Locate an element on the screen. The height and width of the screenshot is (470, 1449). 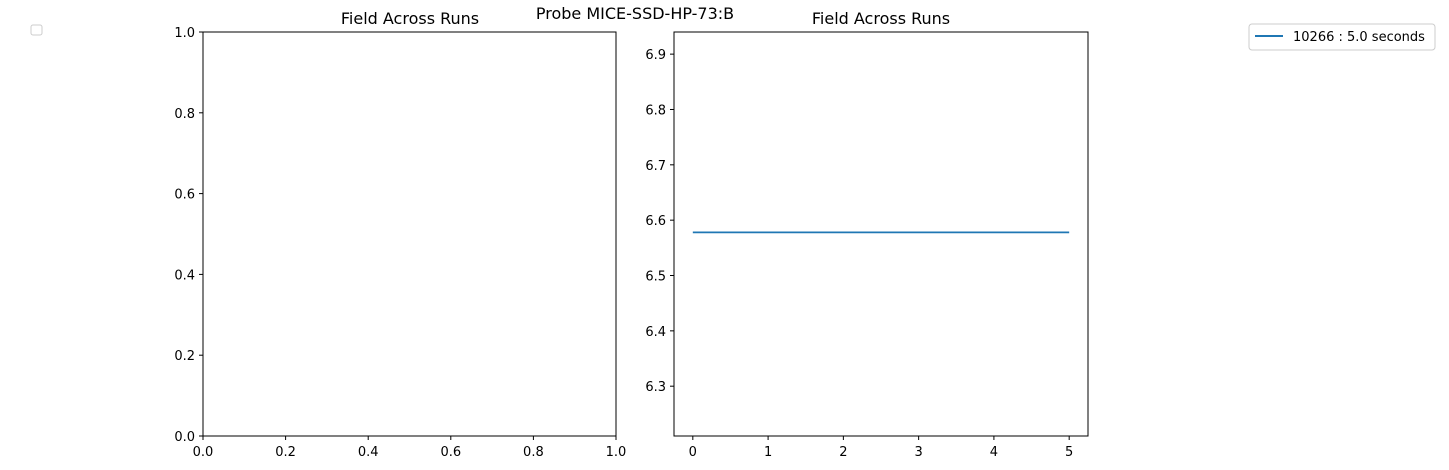
y-tick-label: 6.6 is located at coordinates (655, 221).